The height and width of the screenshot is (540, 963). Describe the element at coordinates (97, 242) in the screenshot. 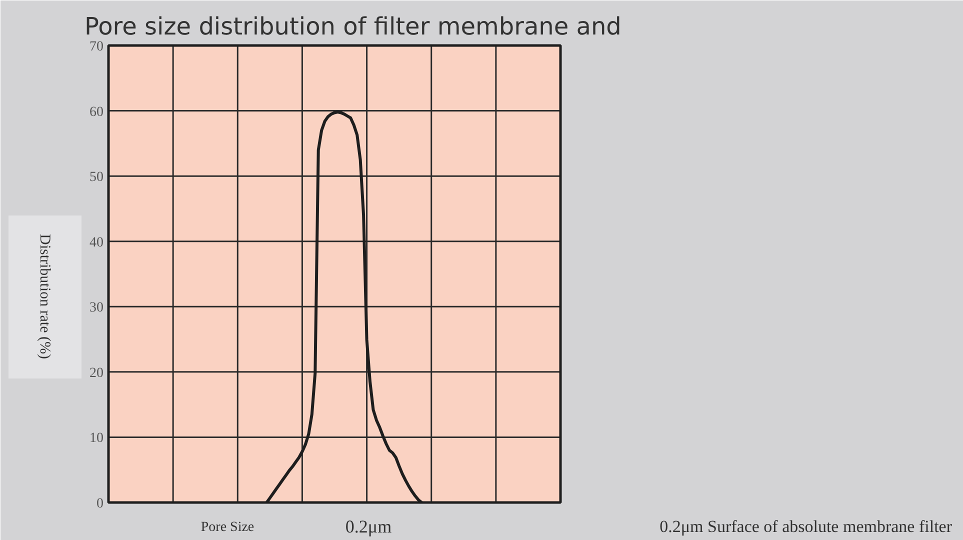

I see `y-tick-label: 40` at that location.